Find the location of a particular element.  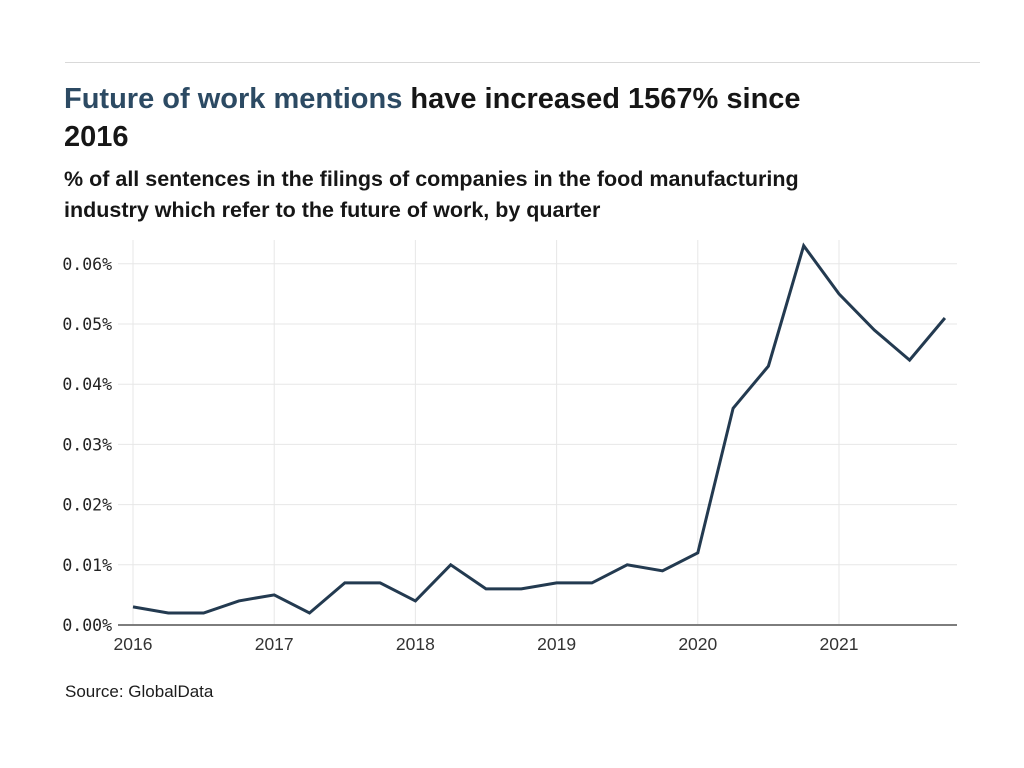

chart-title-line2: 2016 is located at coordinates (96, 137).